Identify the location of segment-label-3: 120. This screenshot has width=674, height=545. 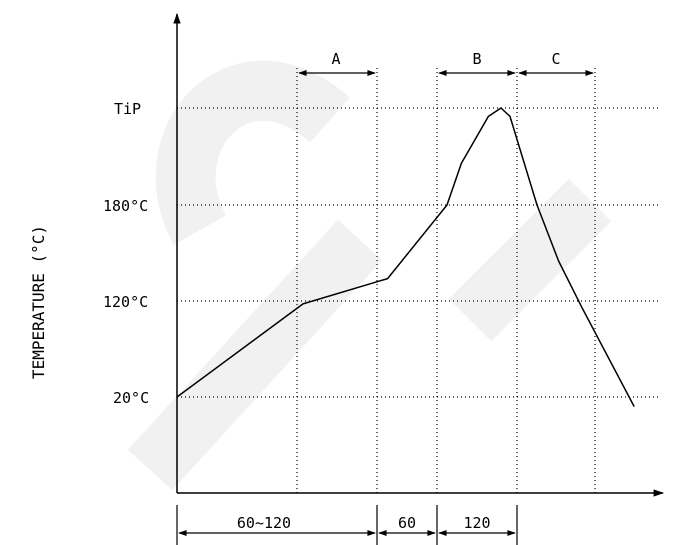
(476, 523).